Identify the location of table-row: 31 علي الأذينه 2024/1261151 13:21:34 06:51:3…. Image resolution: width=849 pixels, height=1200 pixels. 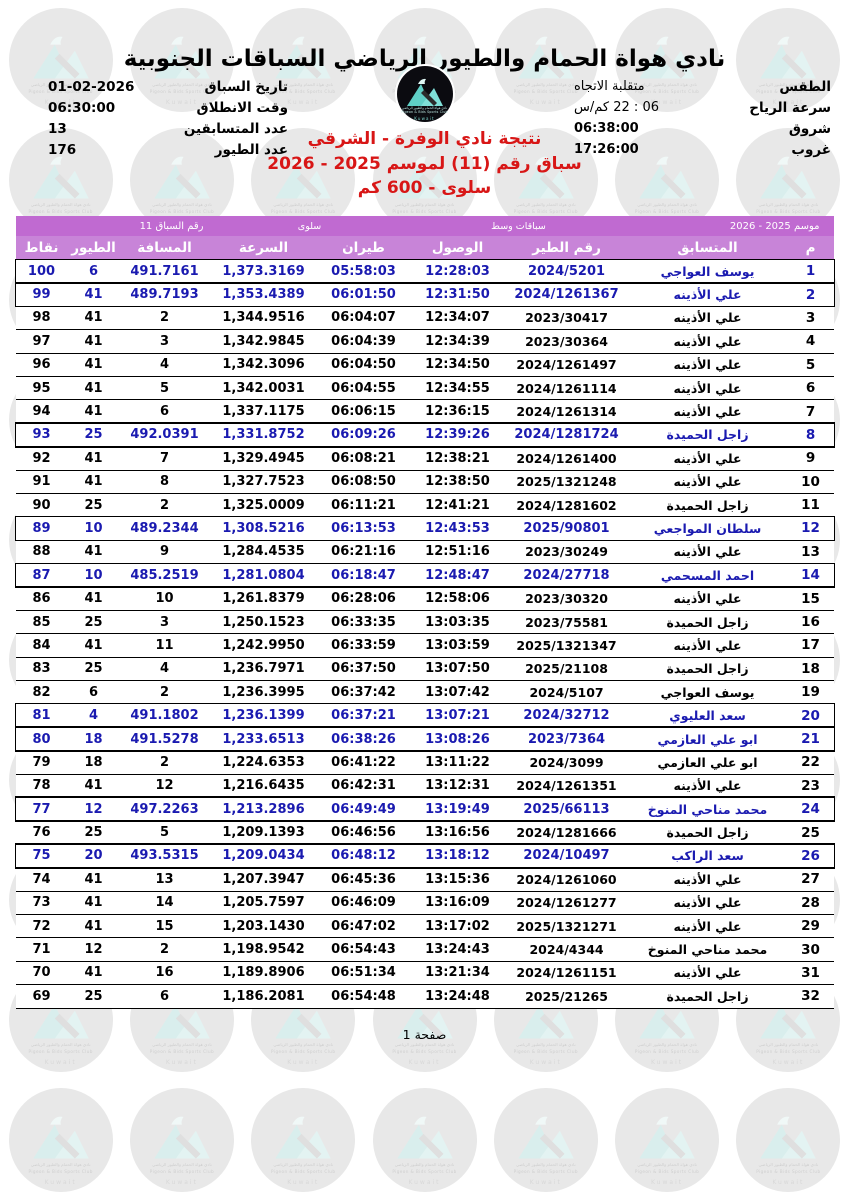
(424, 973).